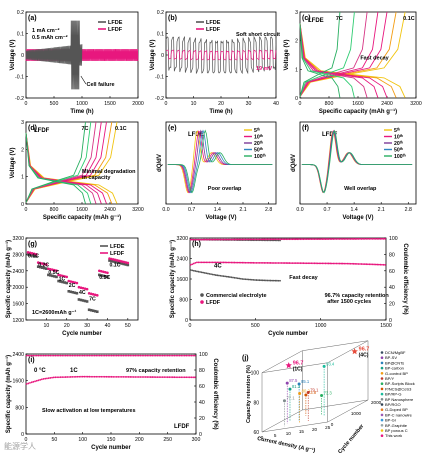 The image size is (424, 454). Describe the element at coordinates (156, 371) in the screenshot. I see `panel-i-annotation-retention: 97% capacity retention` at that location.